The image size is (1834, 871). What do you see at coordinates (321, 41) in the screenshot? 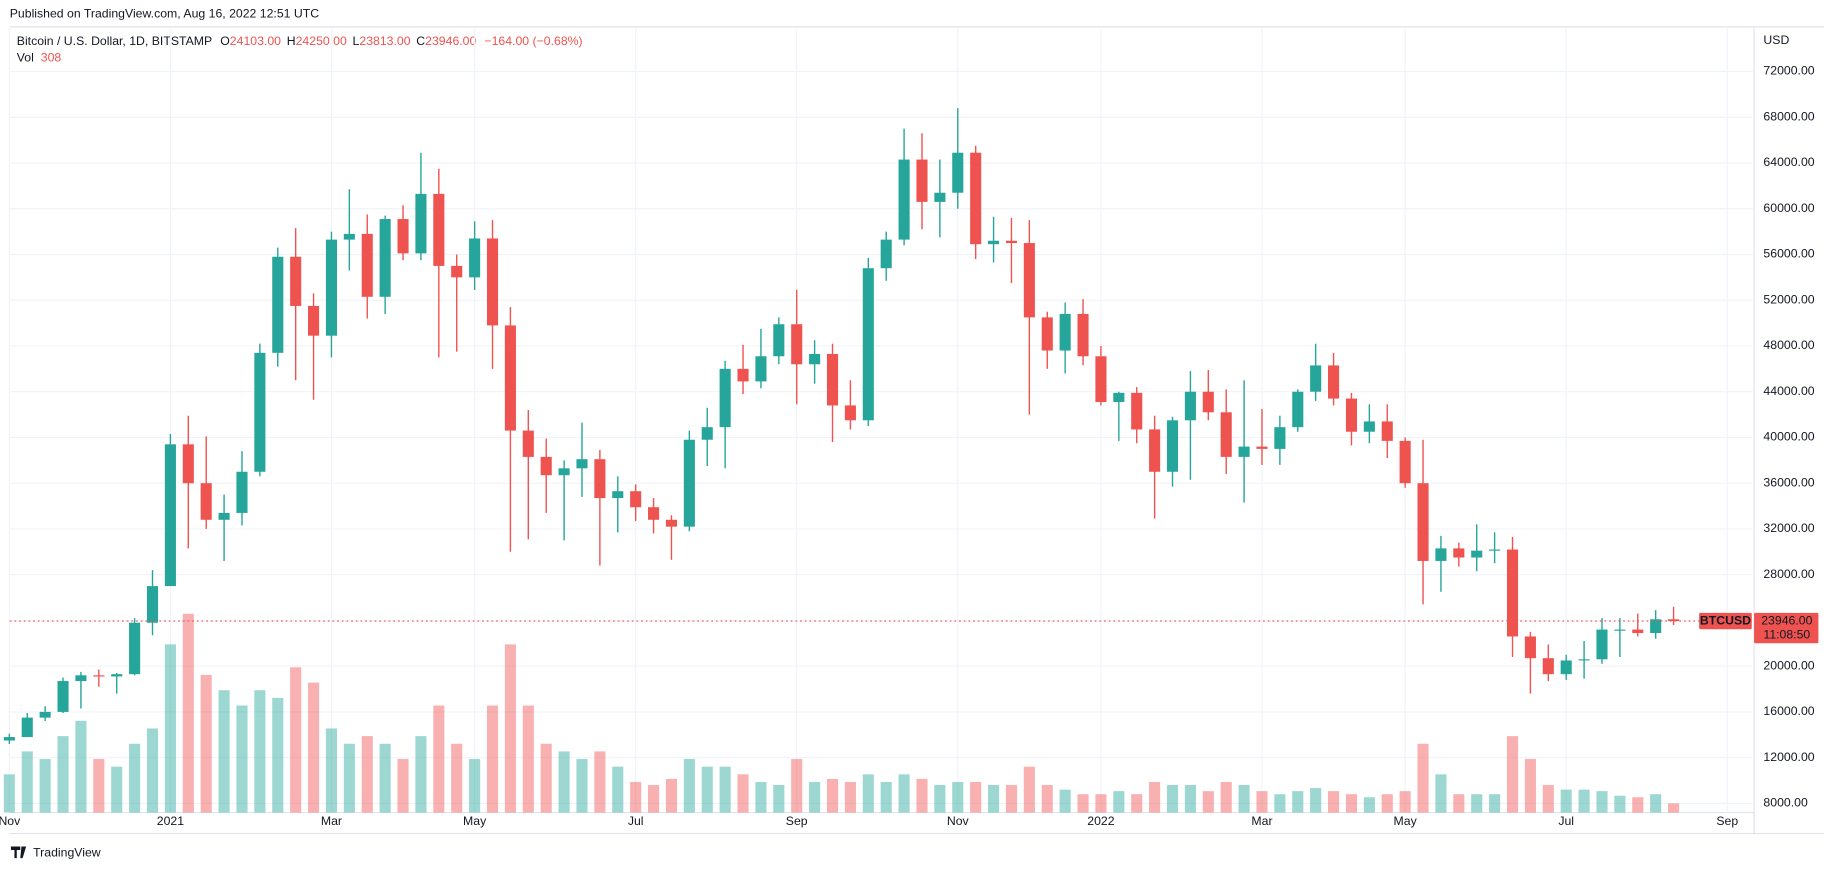
I see `ohlc-value: 24250.00` at bounding box center [321, 41].